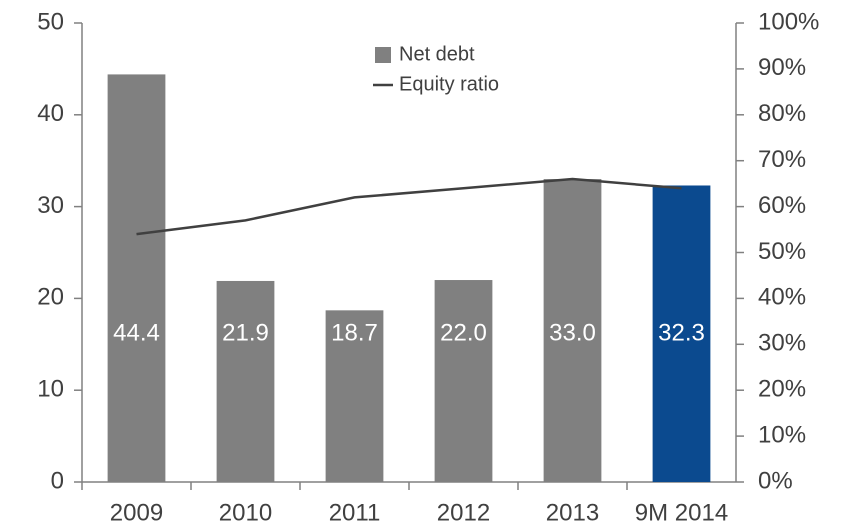  Describe the element at coordinates (782, 67) in the screenshot. I see `y2-tick-label: 90%` at that location.